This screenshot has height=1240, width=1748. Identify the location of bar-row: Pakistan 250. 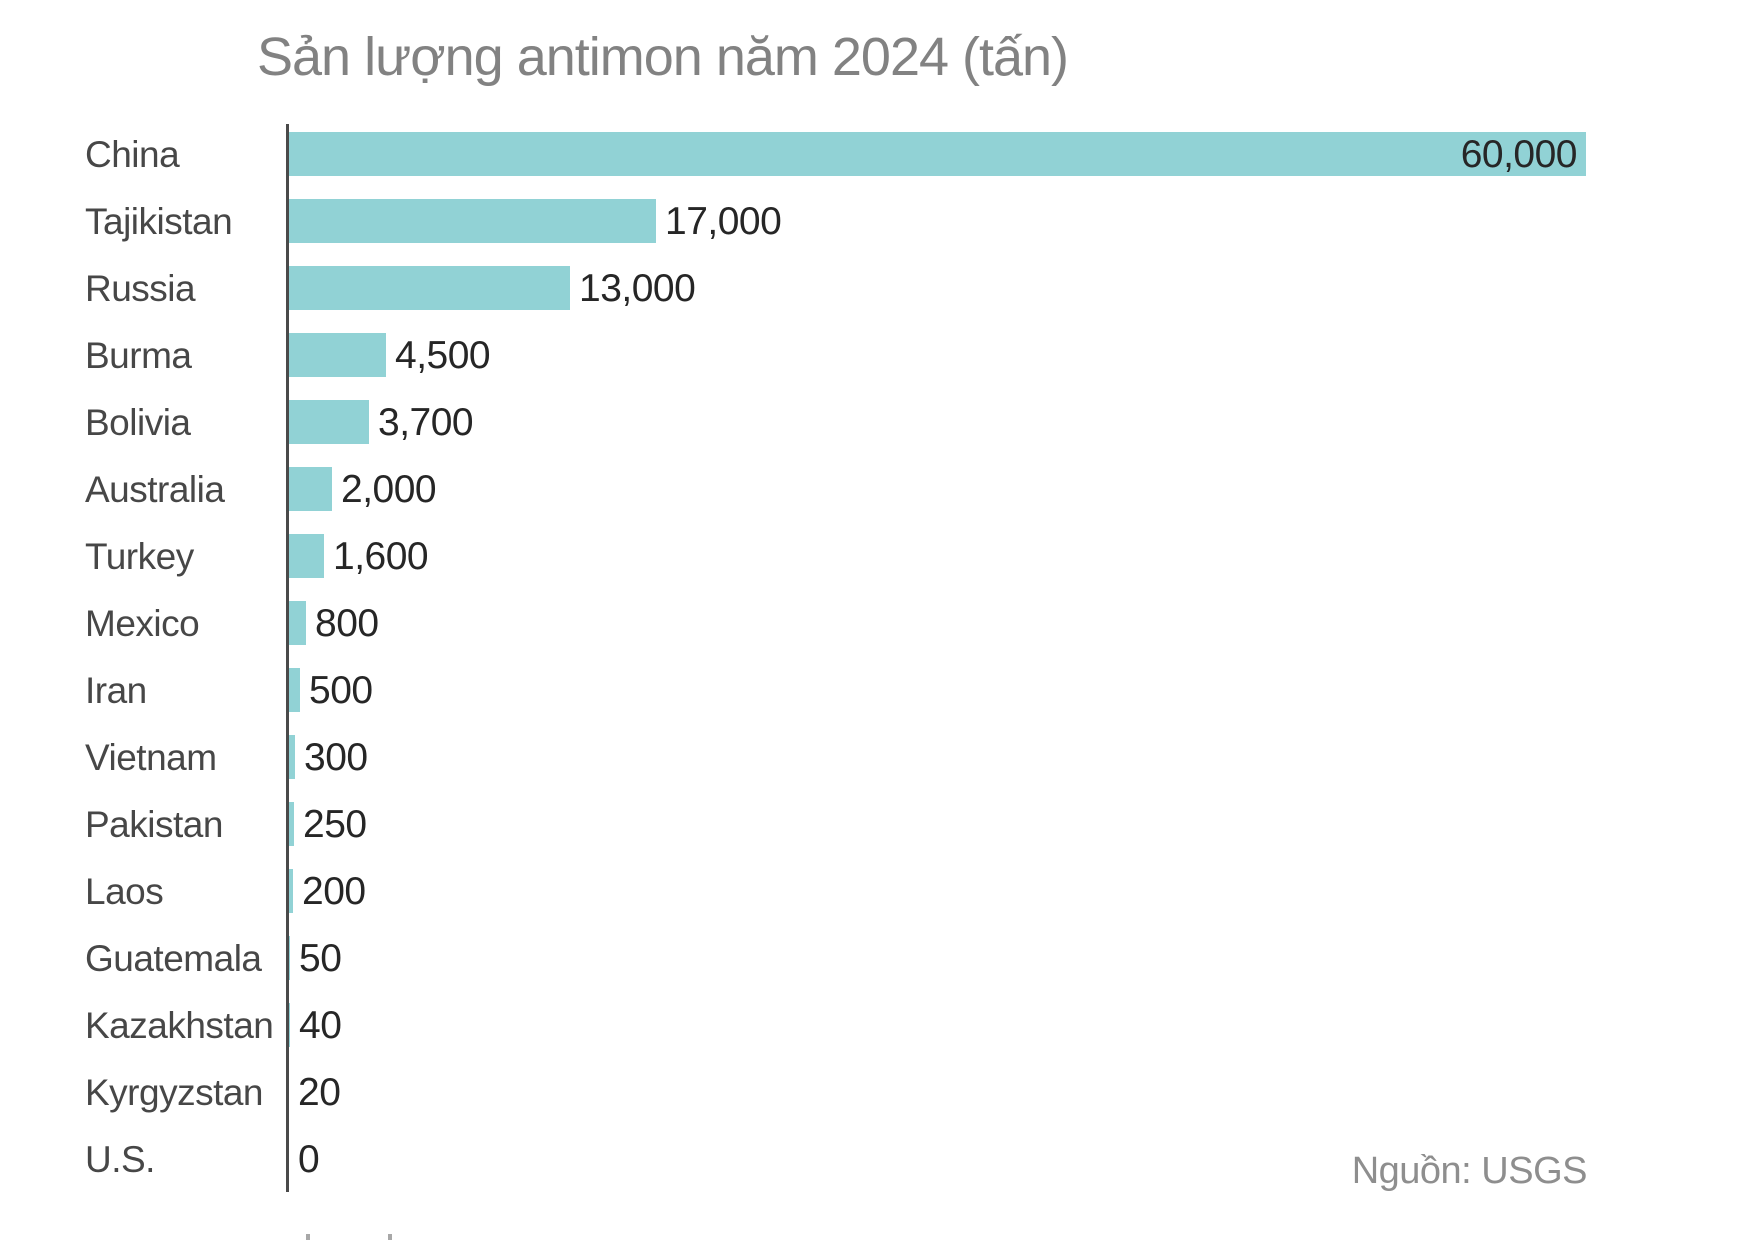
(874, 824).